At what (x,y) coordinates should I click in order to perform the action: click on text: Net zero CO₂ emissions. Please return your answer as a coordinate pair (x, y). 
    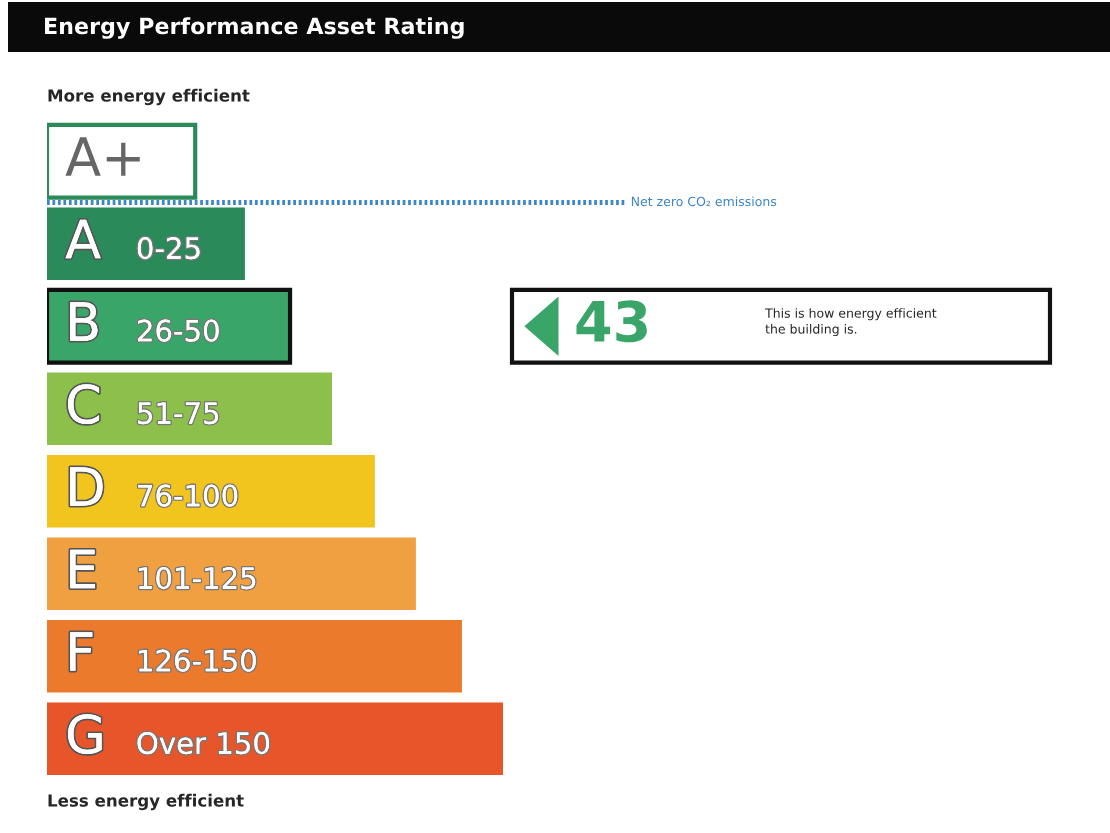
    Looking at the image, I should click on (704, 201).